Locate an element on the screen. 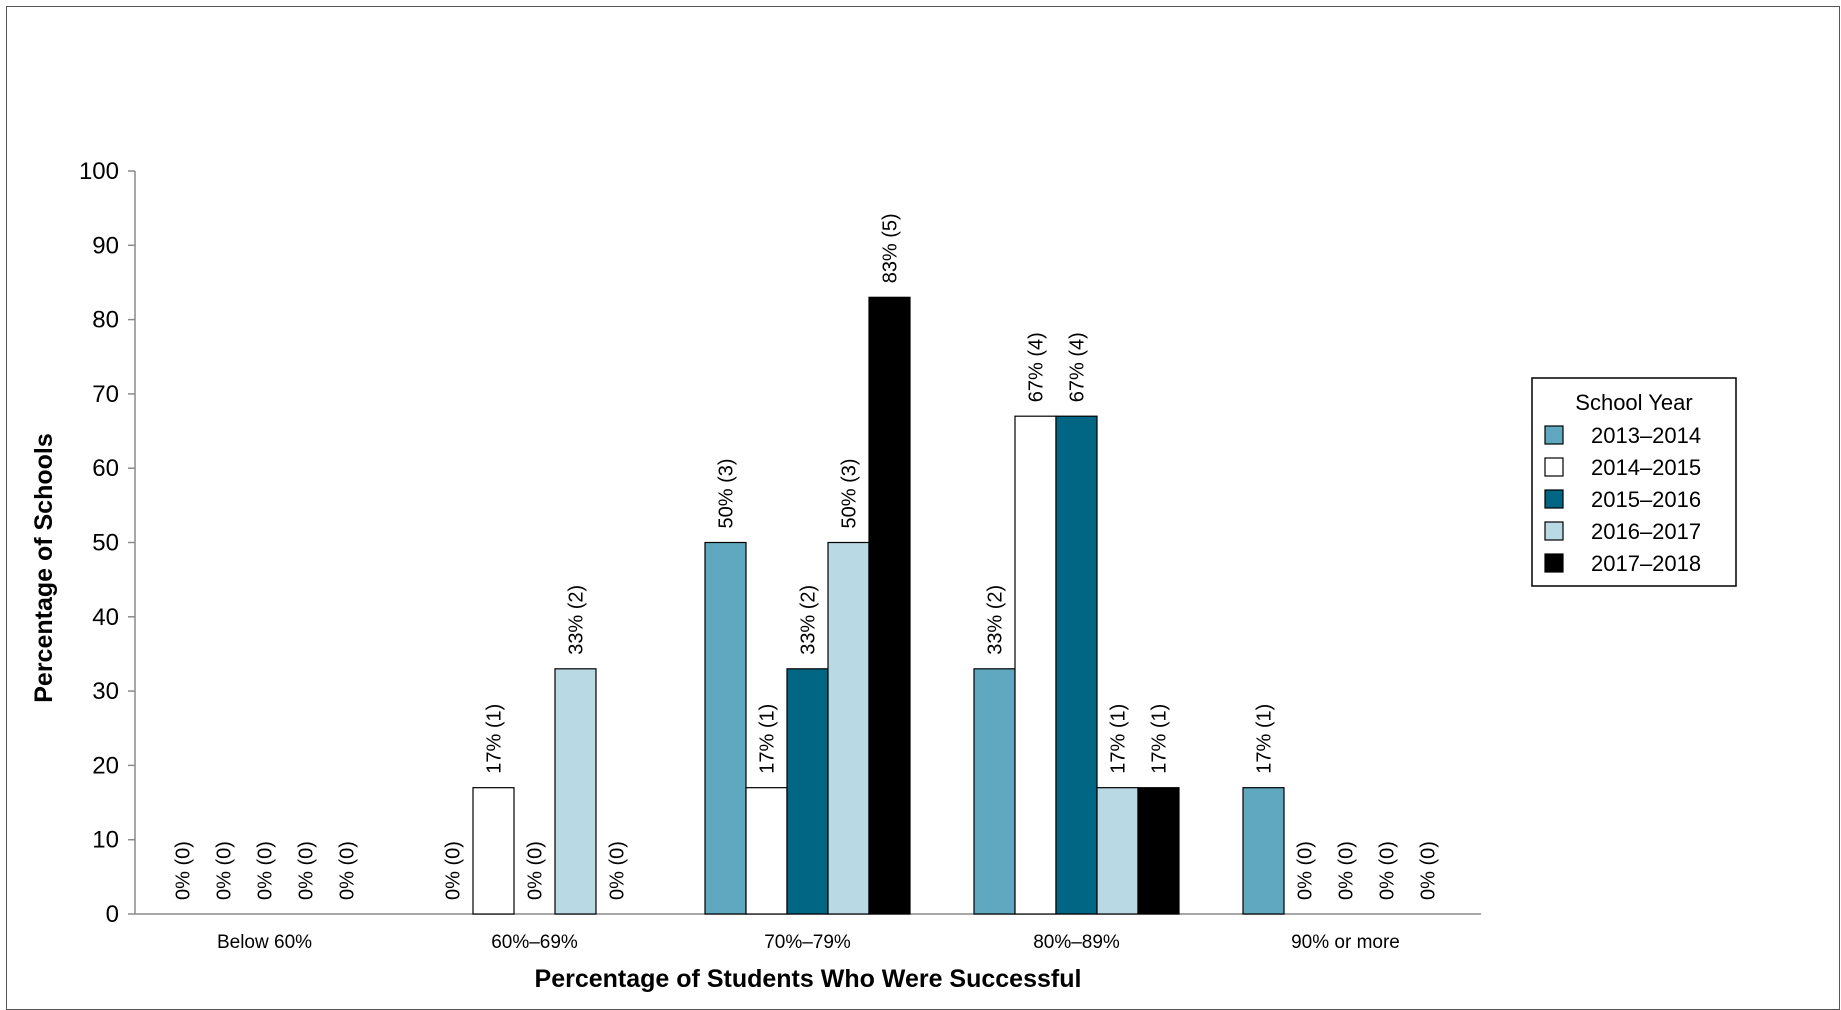 Image resolution: width=1841 pixels, height=1010 pixels. y-tick-label: 40 is located at coordinates (105, 617).